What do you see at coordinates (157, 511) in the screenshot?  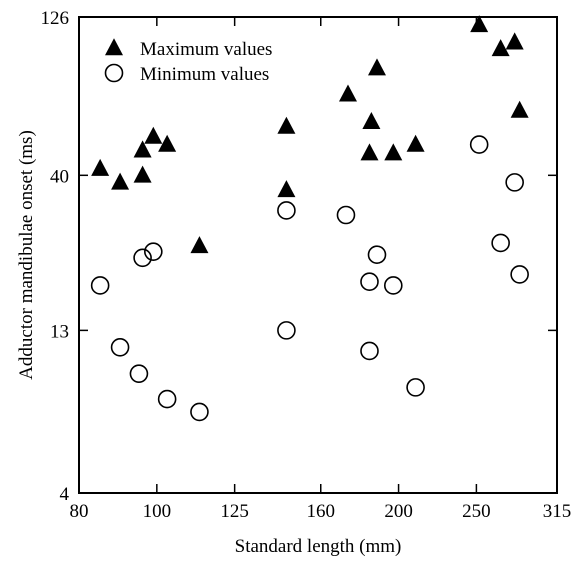 I see `x-tick-label: 100` at bounding box center [157, 511].